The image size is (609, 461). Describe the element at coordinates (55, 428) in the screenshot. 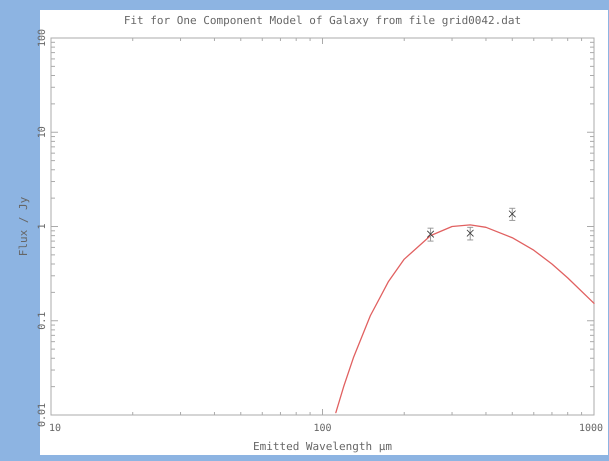

I see `x-tick-label: 10` at that location.